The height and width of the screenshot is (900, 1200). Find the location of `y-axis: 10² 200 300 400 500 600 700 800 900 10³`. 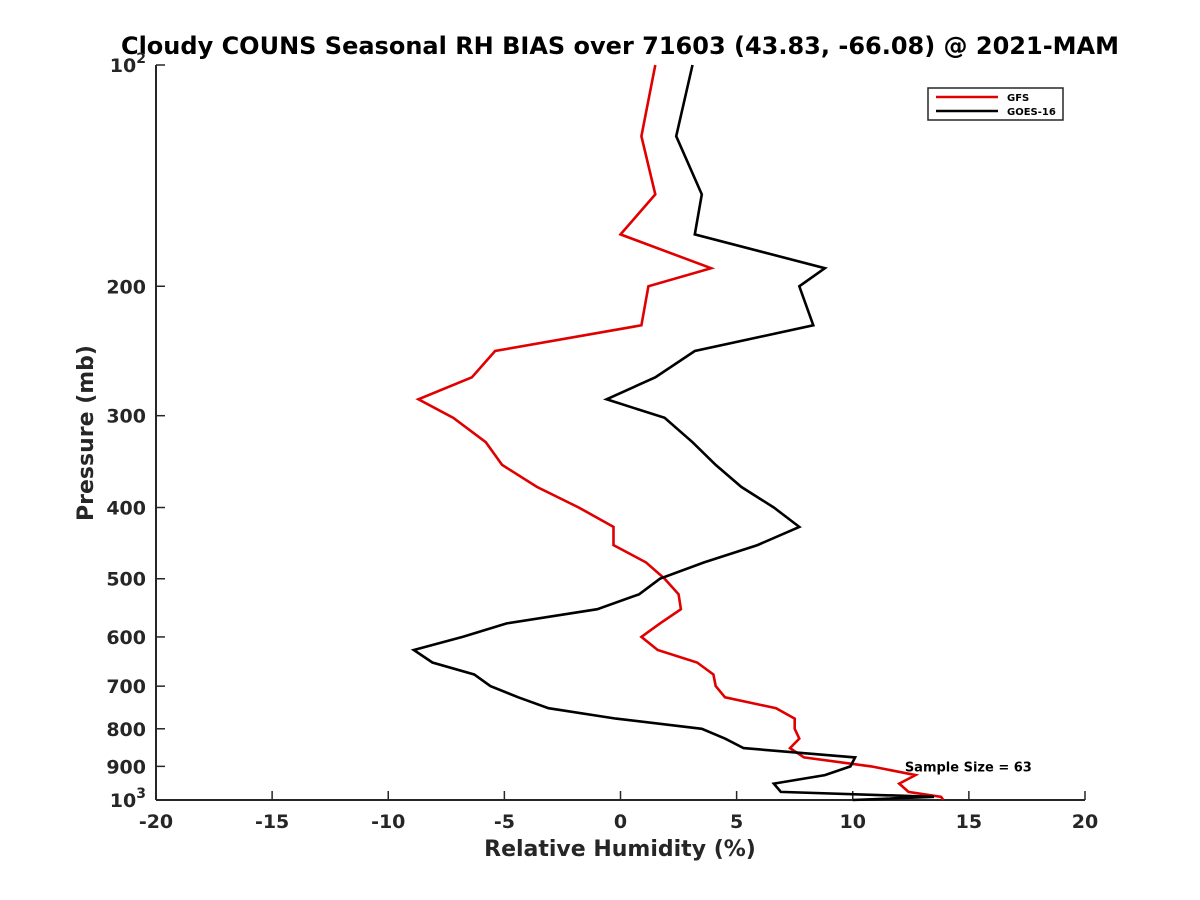

y-axis: 10² 200 300 400 500 600 700 800 900 10³ is located at coordinates (135, 431).